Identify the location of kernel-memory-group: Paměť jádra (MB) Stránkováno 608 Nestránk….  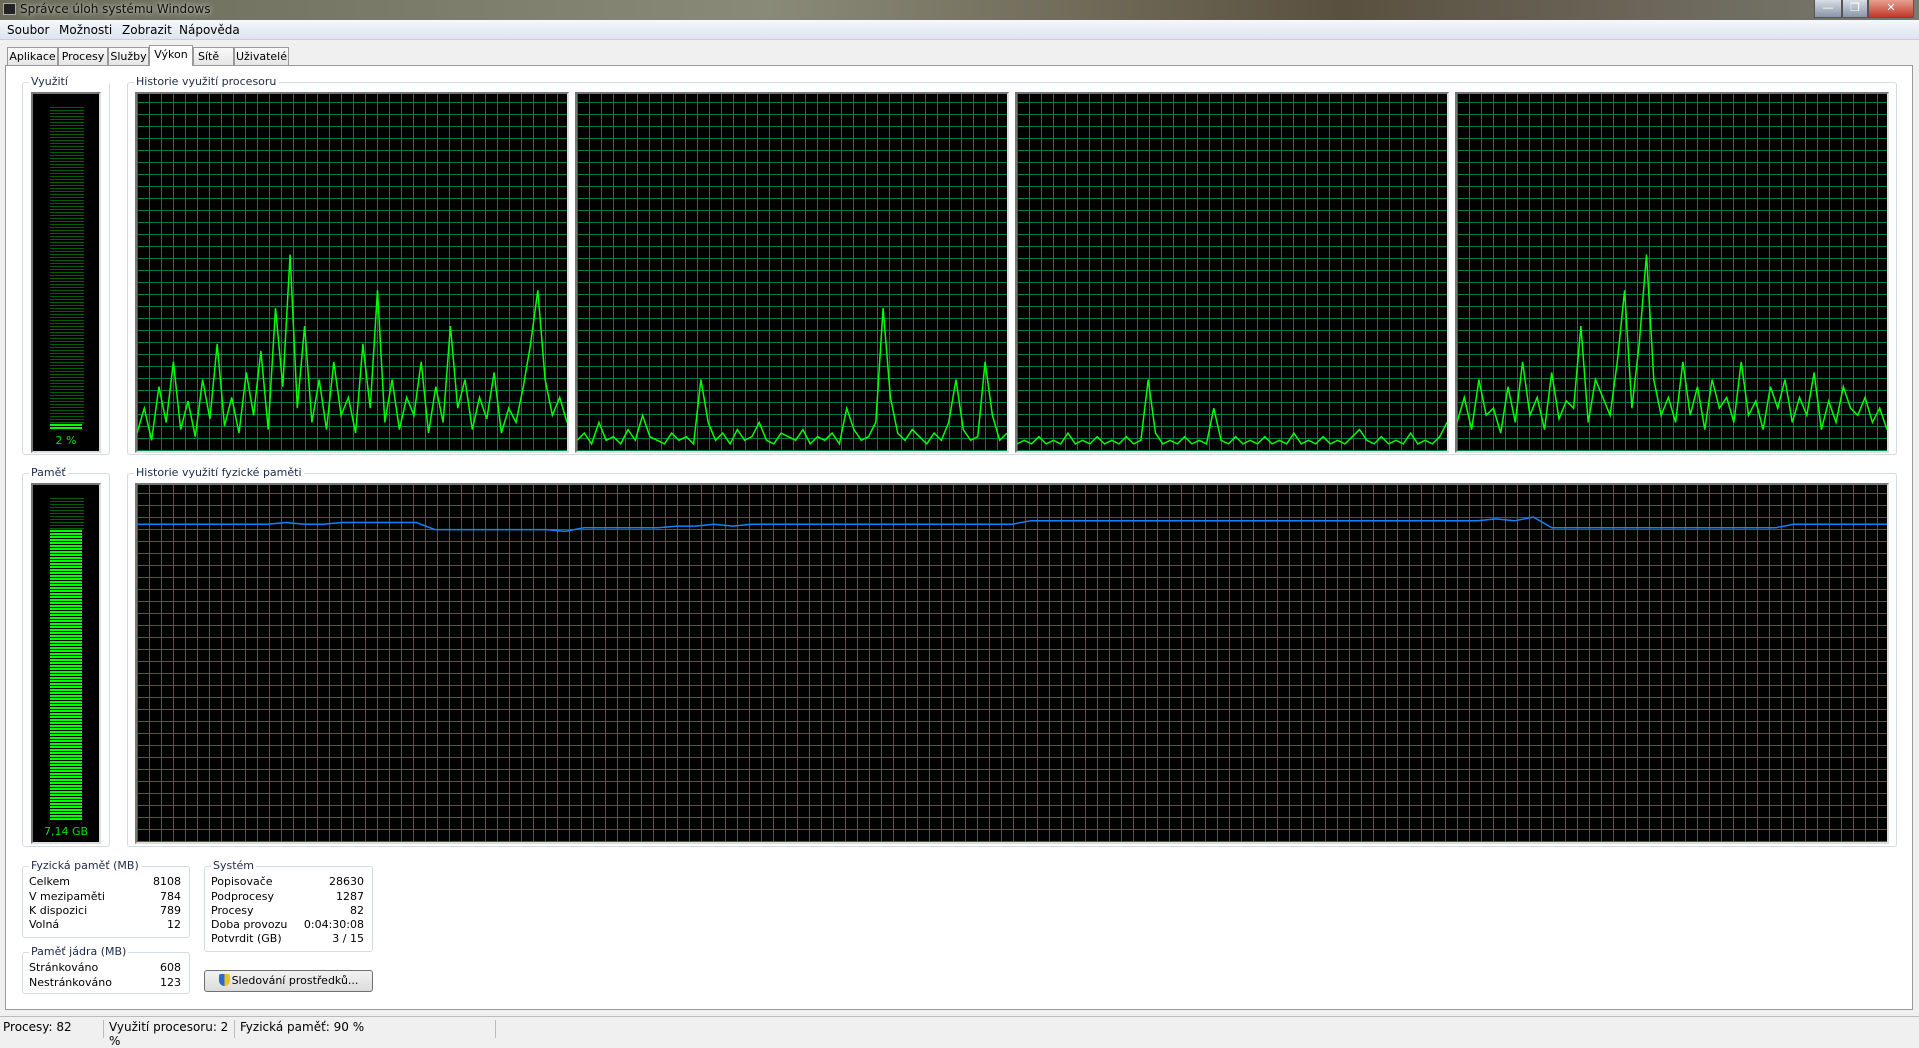
(106, 969).